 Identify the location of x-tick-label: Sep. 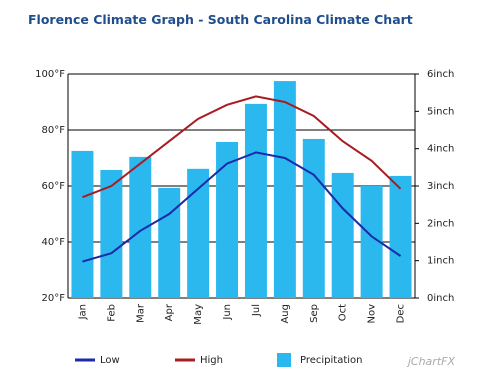
(314, 313).